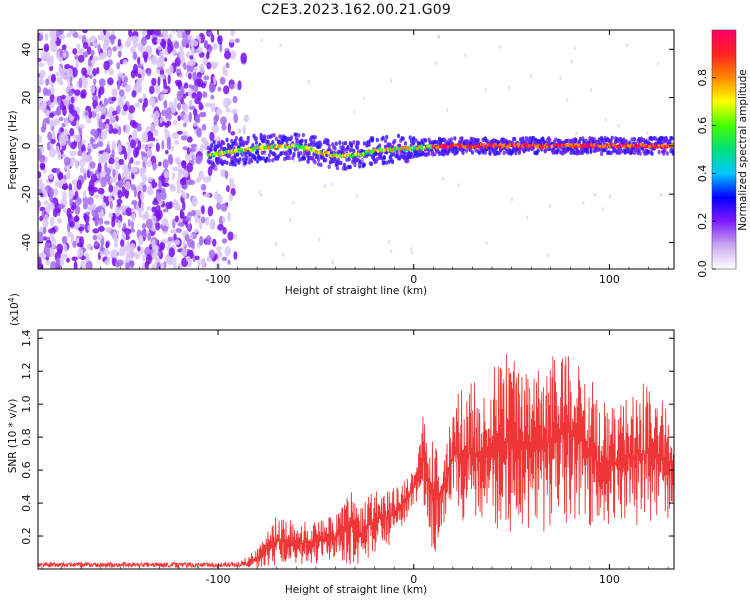 The width and height of the screenshot is (750, 600). Describe the element at coordinates (356, 291) in the screenshot. I see `spectrogram-x-axis-label: Height of straight line (km)` at that location.